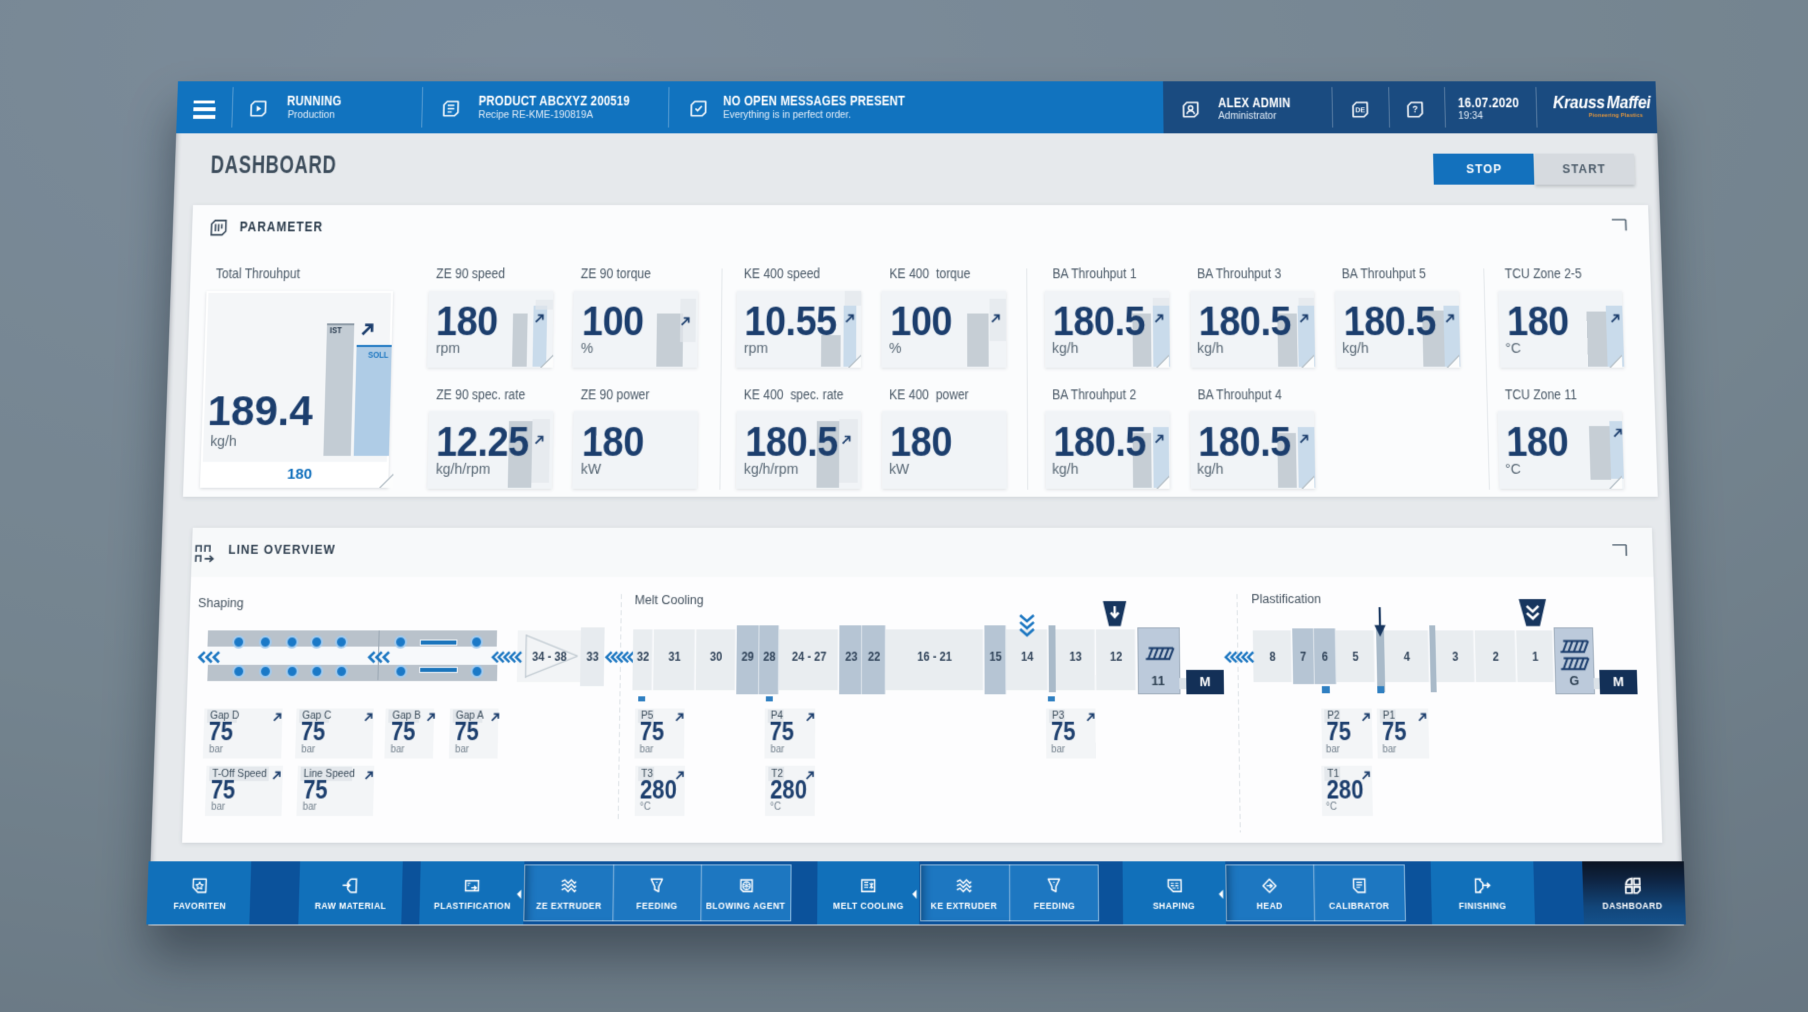  What do you see at coordinates (1360, 111) in the screenshot?
I see `svg-text: DE` at bounding box center [1360, 111].